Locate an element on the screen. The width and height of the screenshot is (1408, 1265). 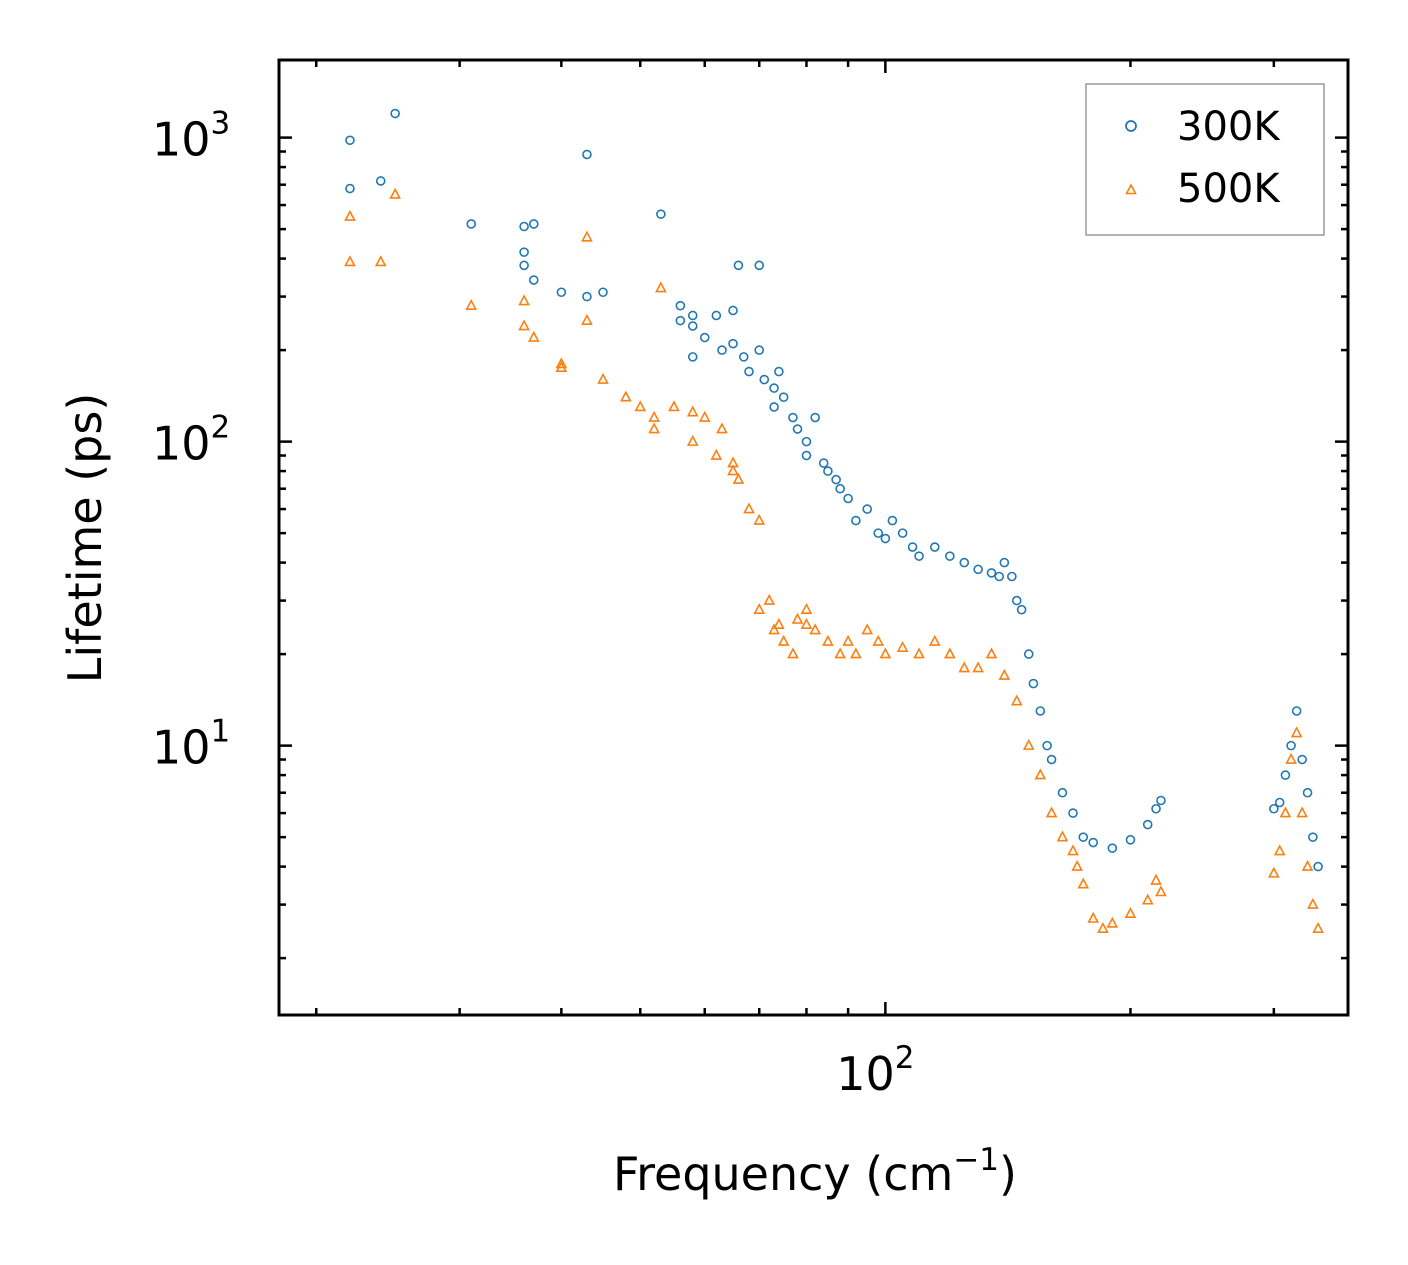
legend-frame is located at coordinates (1205, 159).